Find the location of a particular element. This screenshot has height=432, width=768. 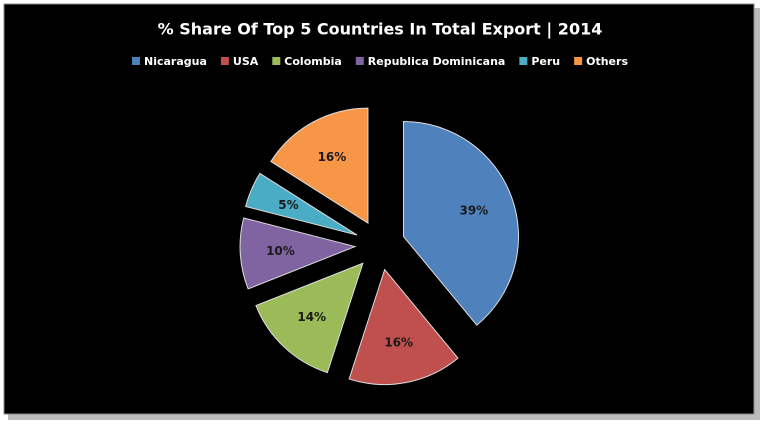

legend-label: Colombia is located at coordinates (313, 61).